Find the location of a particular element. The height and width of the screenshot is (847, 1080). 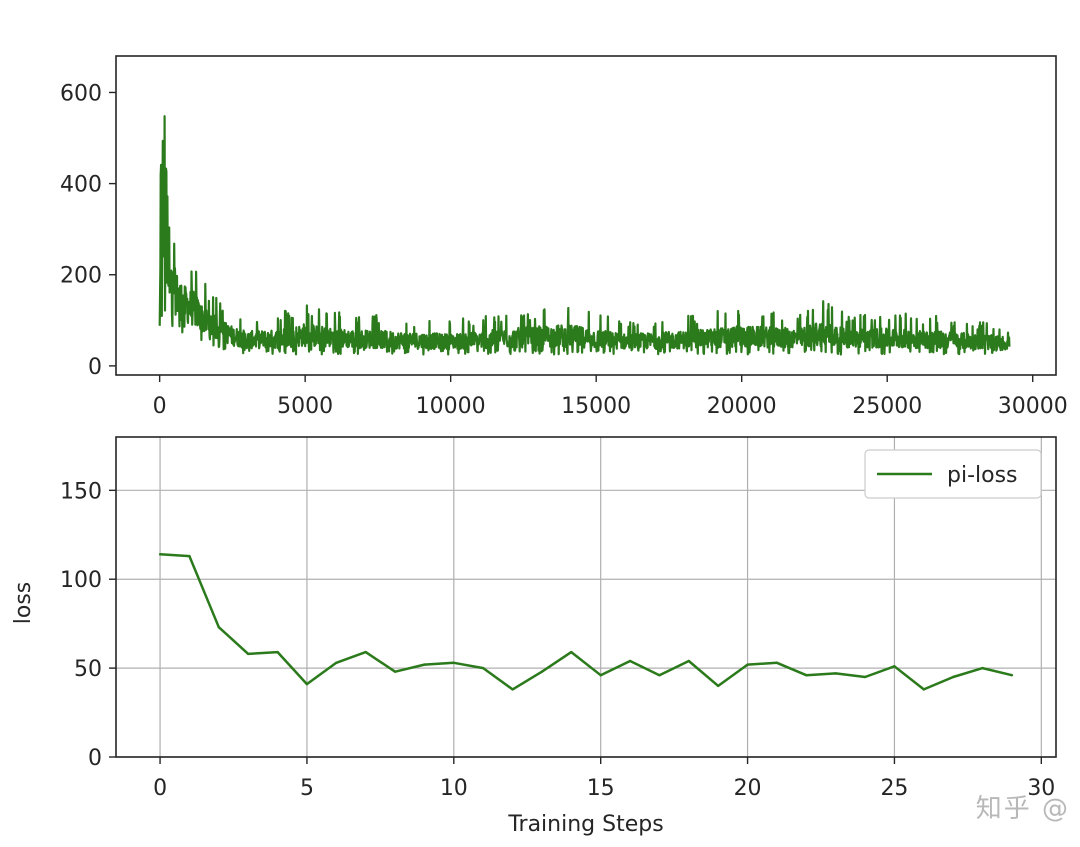

top-x-tick-label: 0 is located at coordinates (160, 406).